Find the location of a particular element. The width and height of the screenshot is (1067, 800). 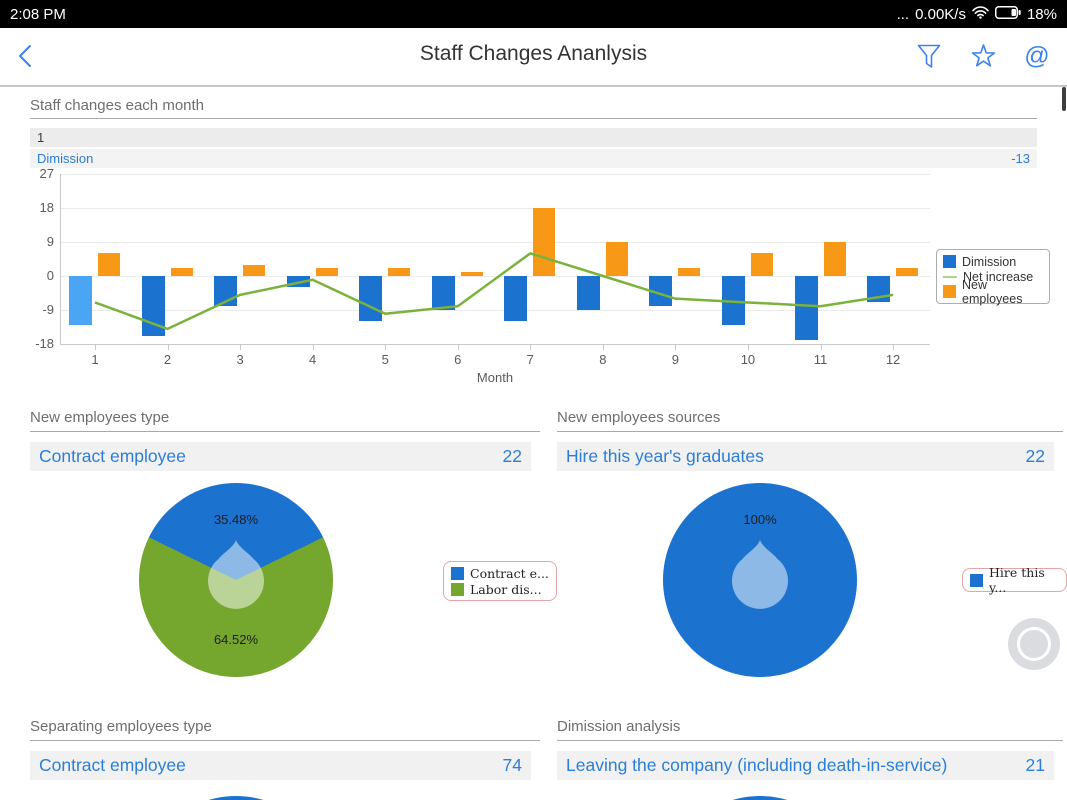

y-axis-tick: -9 is located at coordinates (48, 309).